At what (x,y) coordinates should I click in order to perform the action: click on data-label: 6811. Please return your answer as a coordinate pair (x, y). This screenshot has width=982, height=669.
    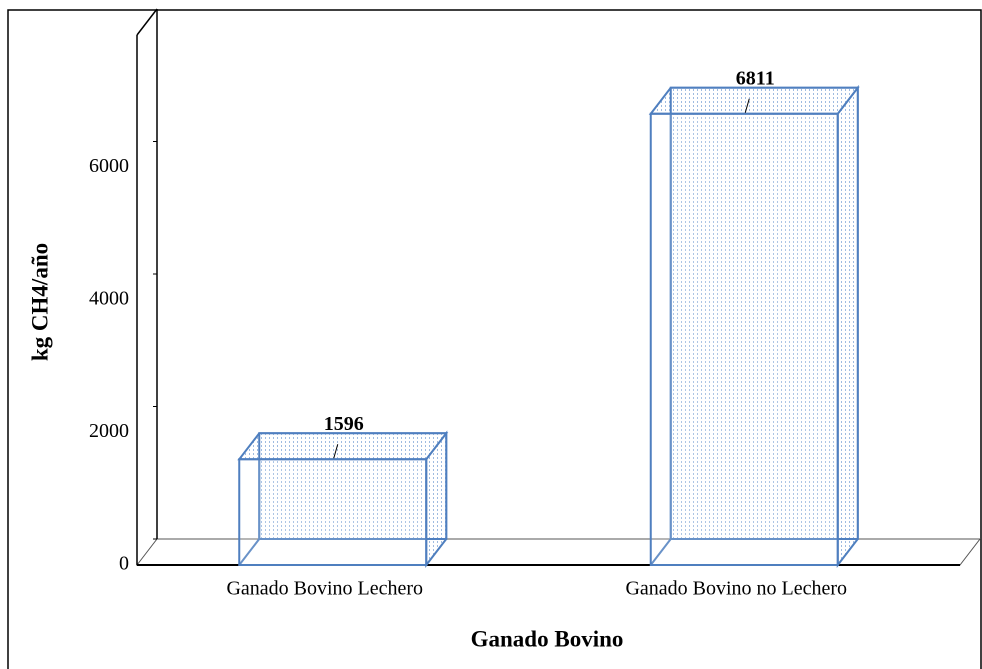
    Looking at the image, I should click on (755, 78).